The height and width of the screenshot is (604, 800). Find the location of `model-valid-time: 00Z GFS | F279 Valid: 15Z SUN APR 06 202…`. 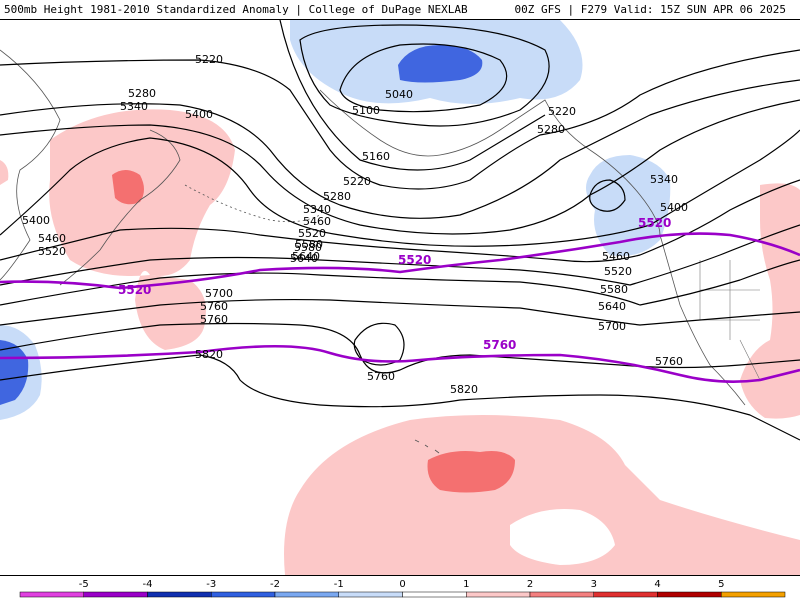

model-valid-time: 00Z GFS | F279 Valid: 15Z SUN APR 06 202… is located at coordinates (650, 9).